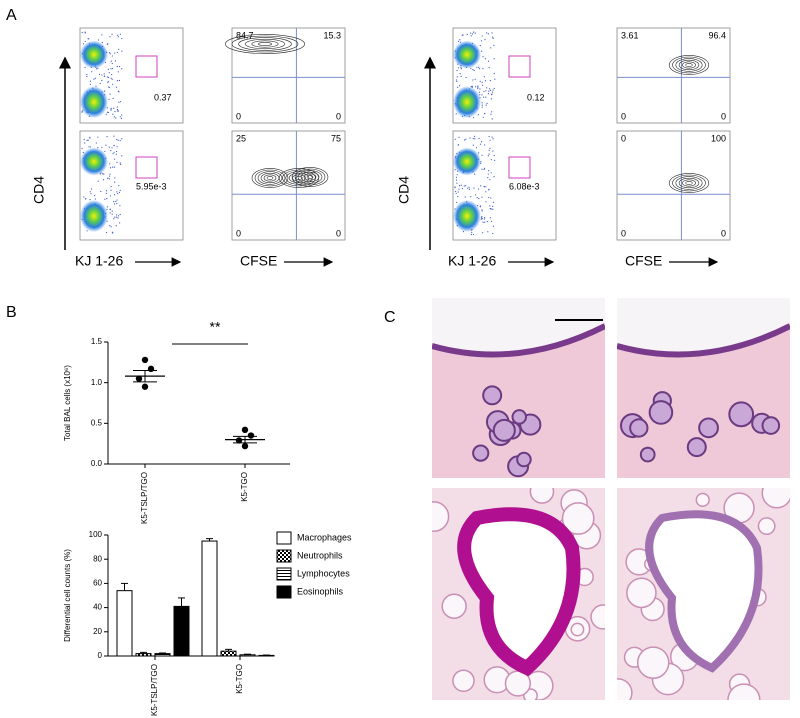  Describe the element at coordinates (518, 340) in the screenshot. I see `epidermis` at that location.